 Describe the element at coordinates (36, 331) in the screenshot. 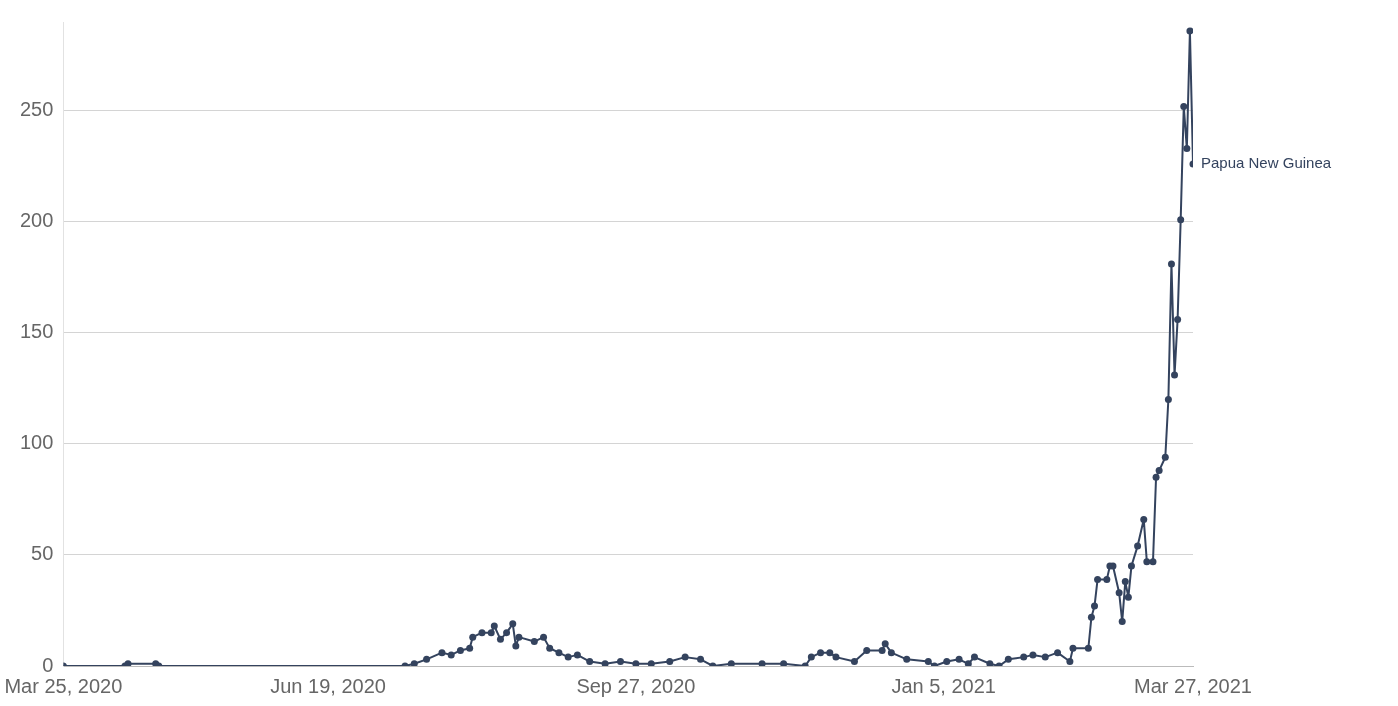

I see `y-tick-label: 150` at that location.